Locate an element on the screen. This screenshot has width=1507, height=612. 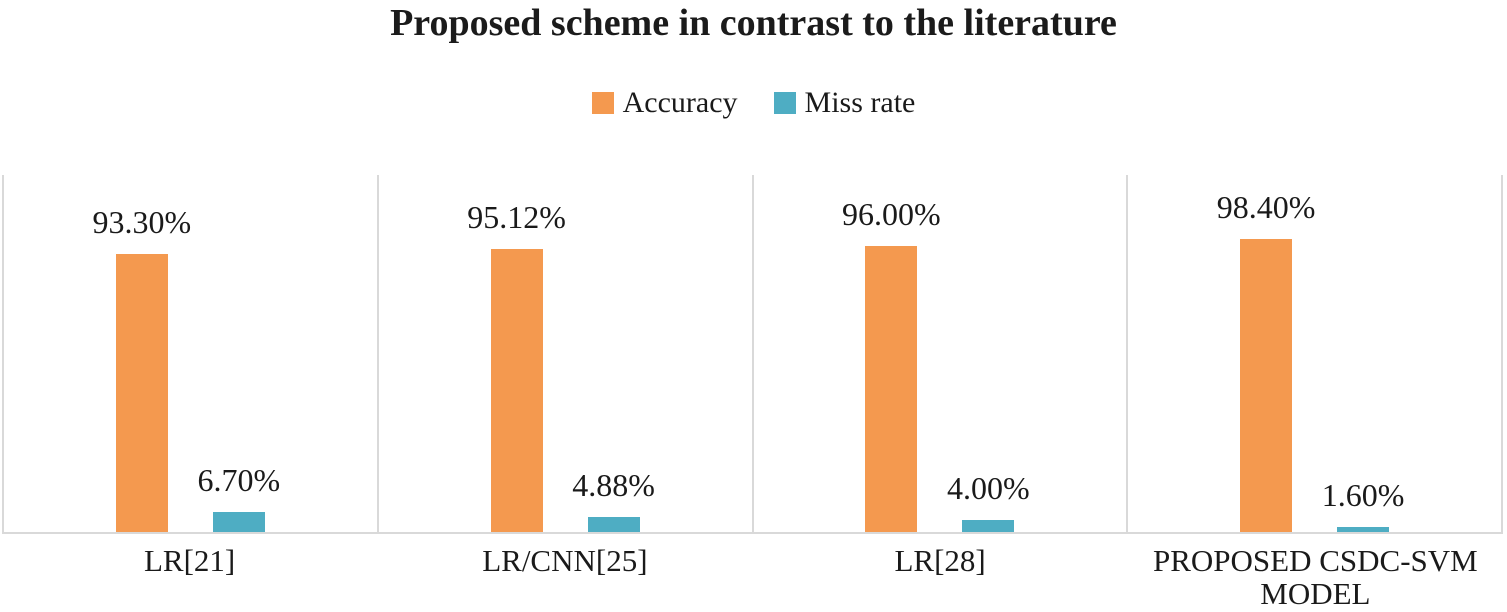
category-group-lr-cnn-25: 95.12% 4.88% is located at coordinates (564, 353).